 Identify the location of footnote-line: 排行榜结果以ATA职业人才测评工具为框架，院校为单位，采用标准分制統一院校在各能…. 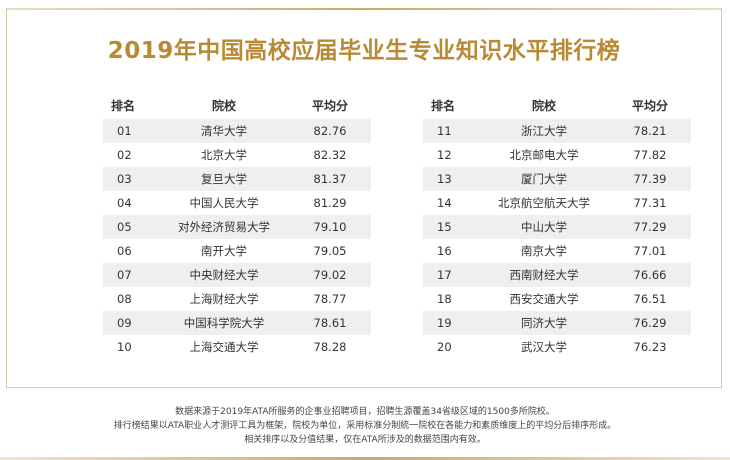
(365, 426).